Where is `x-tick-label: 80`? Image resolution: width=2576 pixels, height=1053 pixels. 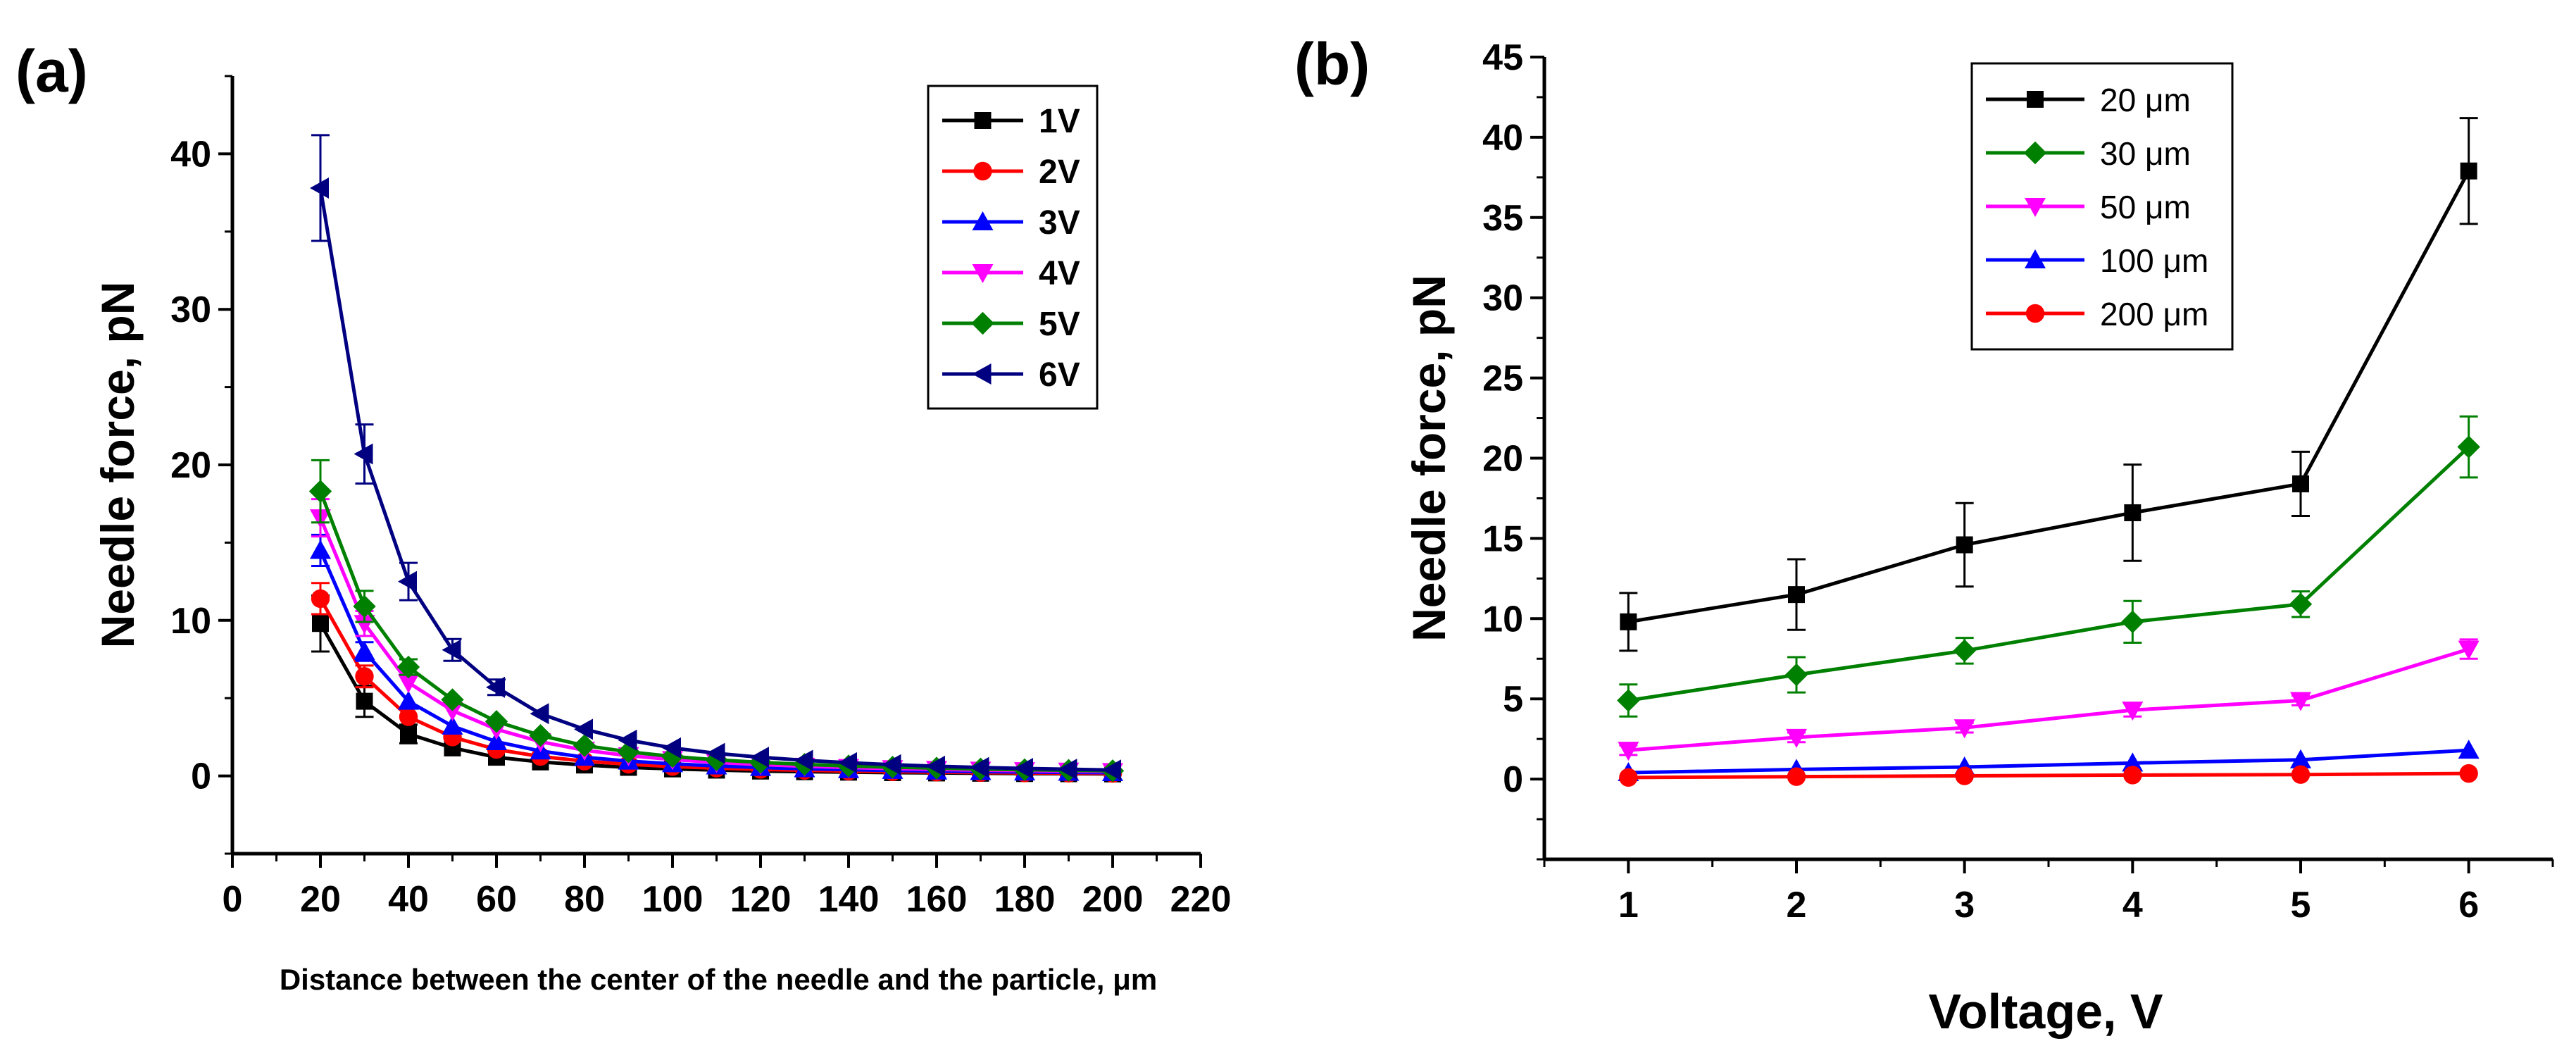
x-tick-label: 80 is located at coordinates (584, 899).